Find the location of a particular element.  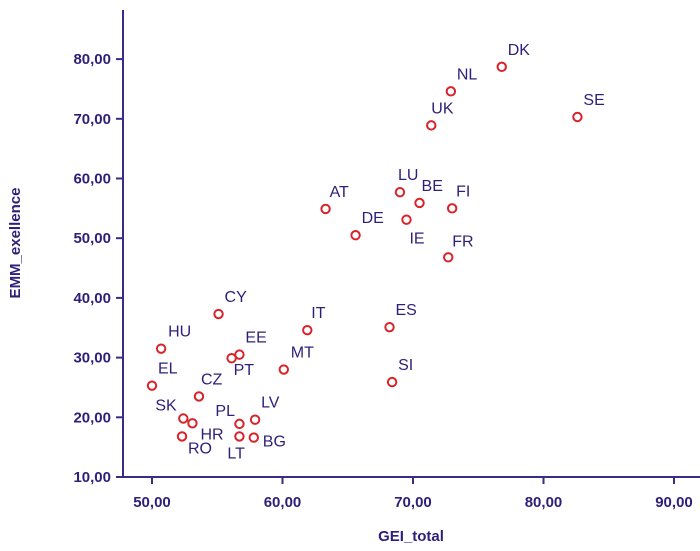

data-point-pl is located at coordinates (239, 424).